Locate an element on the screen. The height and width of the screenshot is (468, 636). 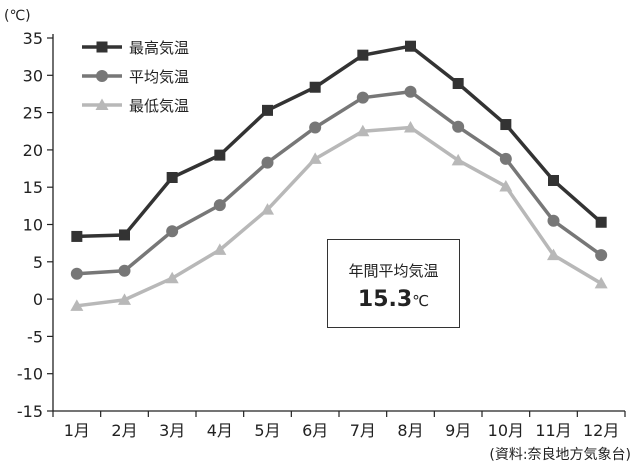
legend-label: 最低気温 is located at coordinates (159, 106).